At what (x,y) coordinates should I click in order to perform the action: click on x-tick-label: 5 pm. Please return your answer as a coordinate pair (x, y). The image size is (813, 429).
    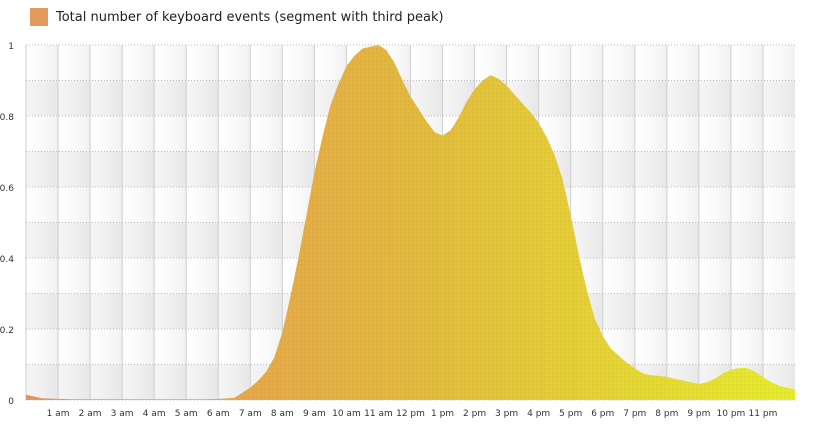
    Looking at the image, I should click on (570, 414).